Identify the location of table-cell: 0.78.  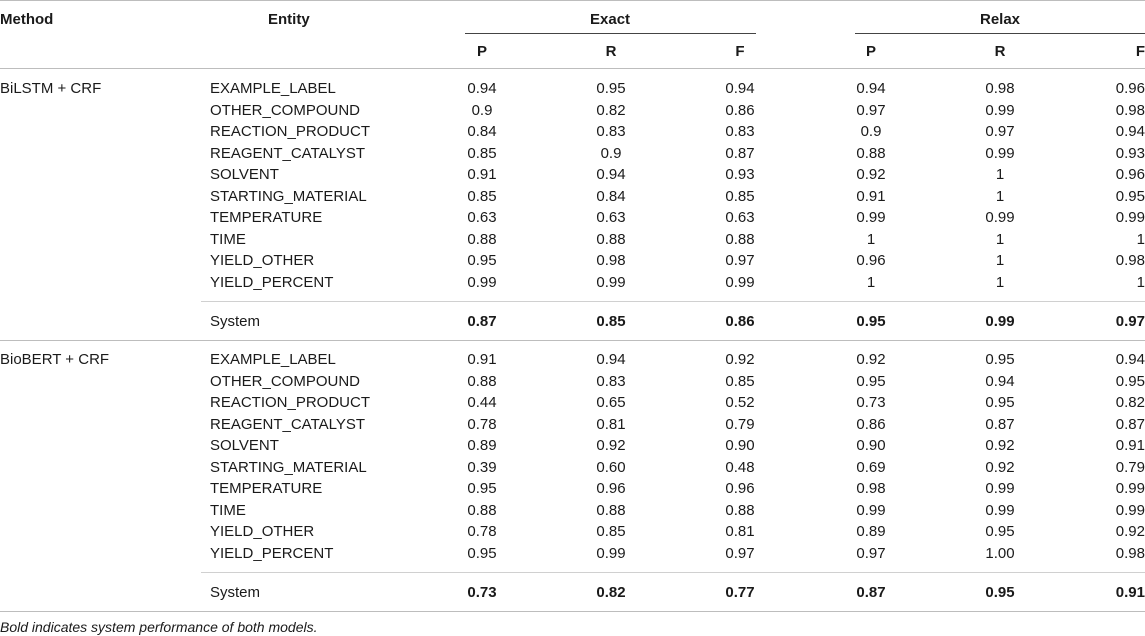
(482, 424).